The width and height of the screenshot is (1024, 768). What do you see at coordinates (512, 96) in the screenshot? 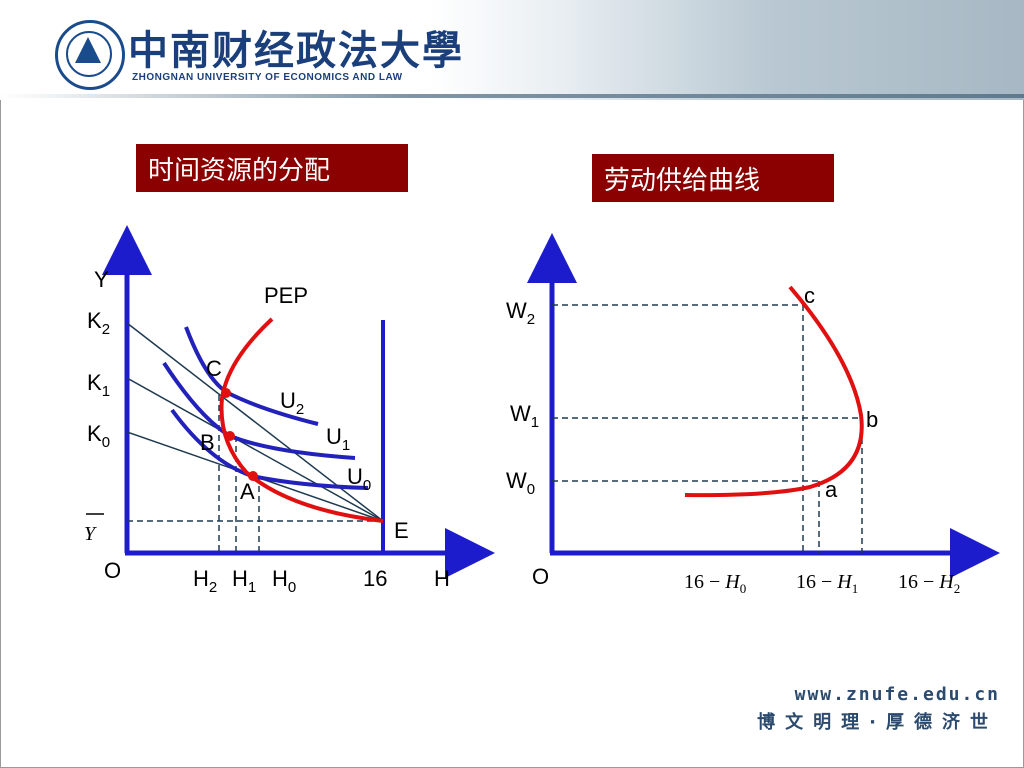
I see `header-divider` at bounding box center [512, 96].